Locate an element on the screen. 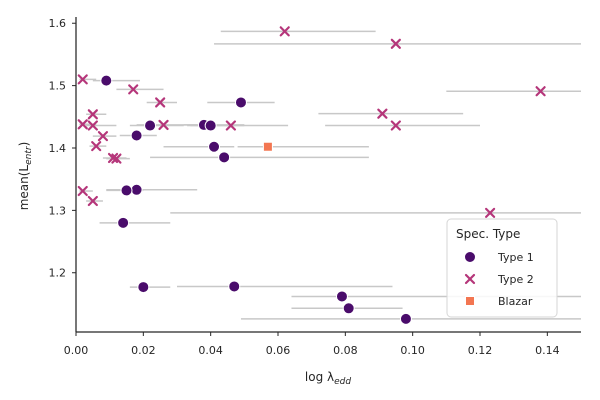 This screenshot has height=400, width=600. y-tick-label: 1.5 is located at coordinates (58, 86).